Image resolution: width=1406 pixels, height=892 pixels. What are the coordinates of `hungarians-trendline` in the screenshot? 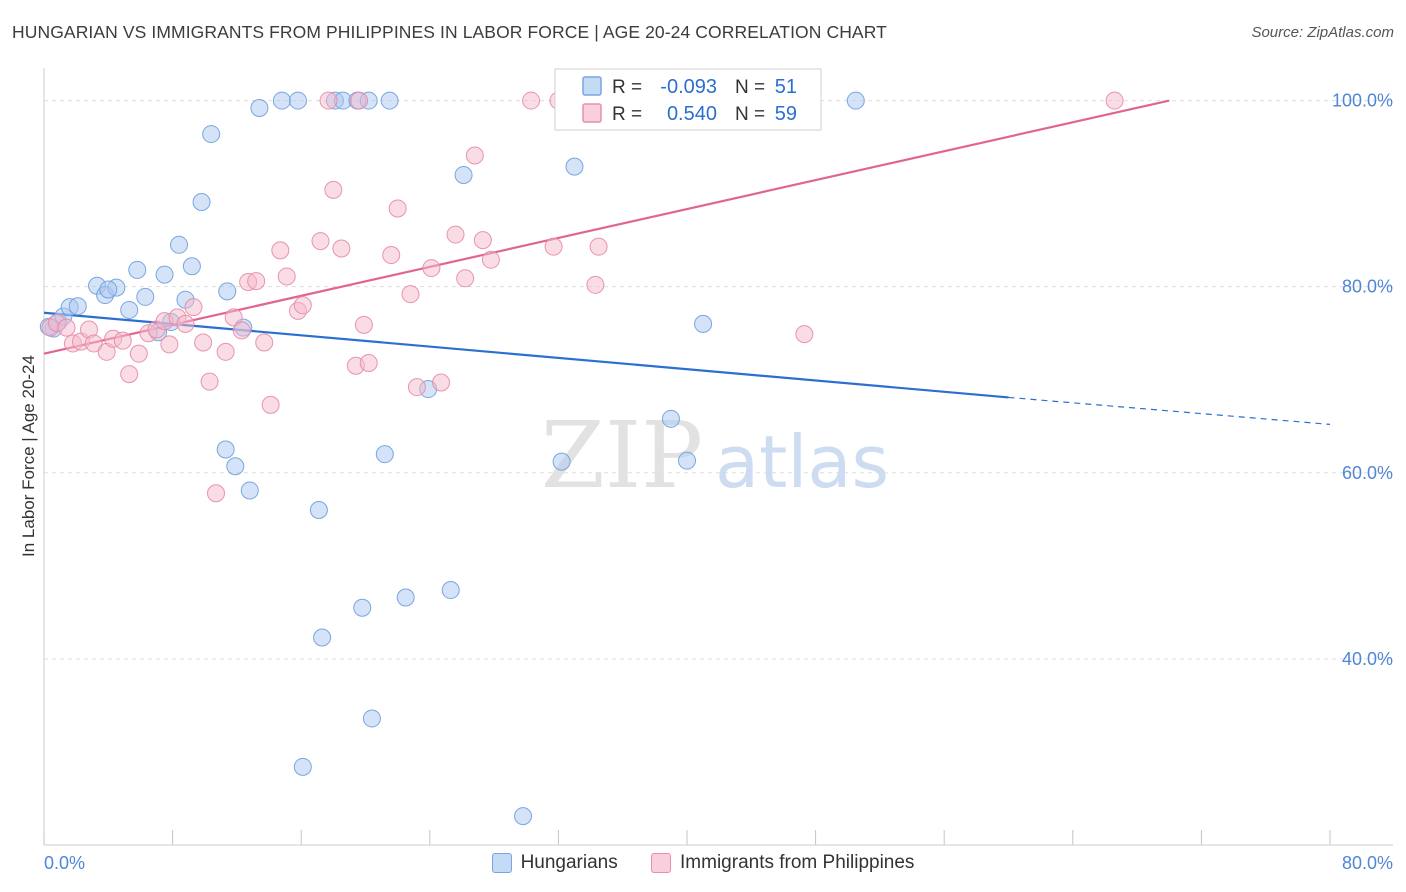 It's located at (526, 355).